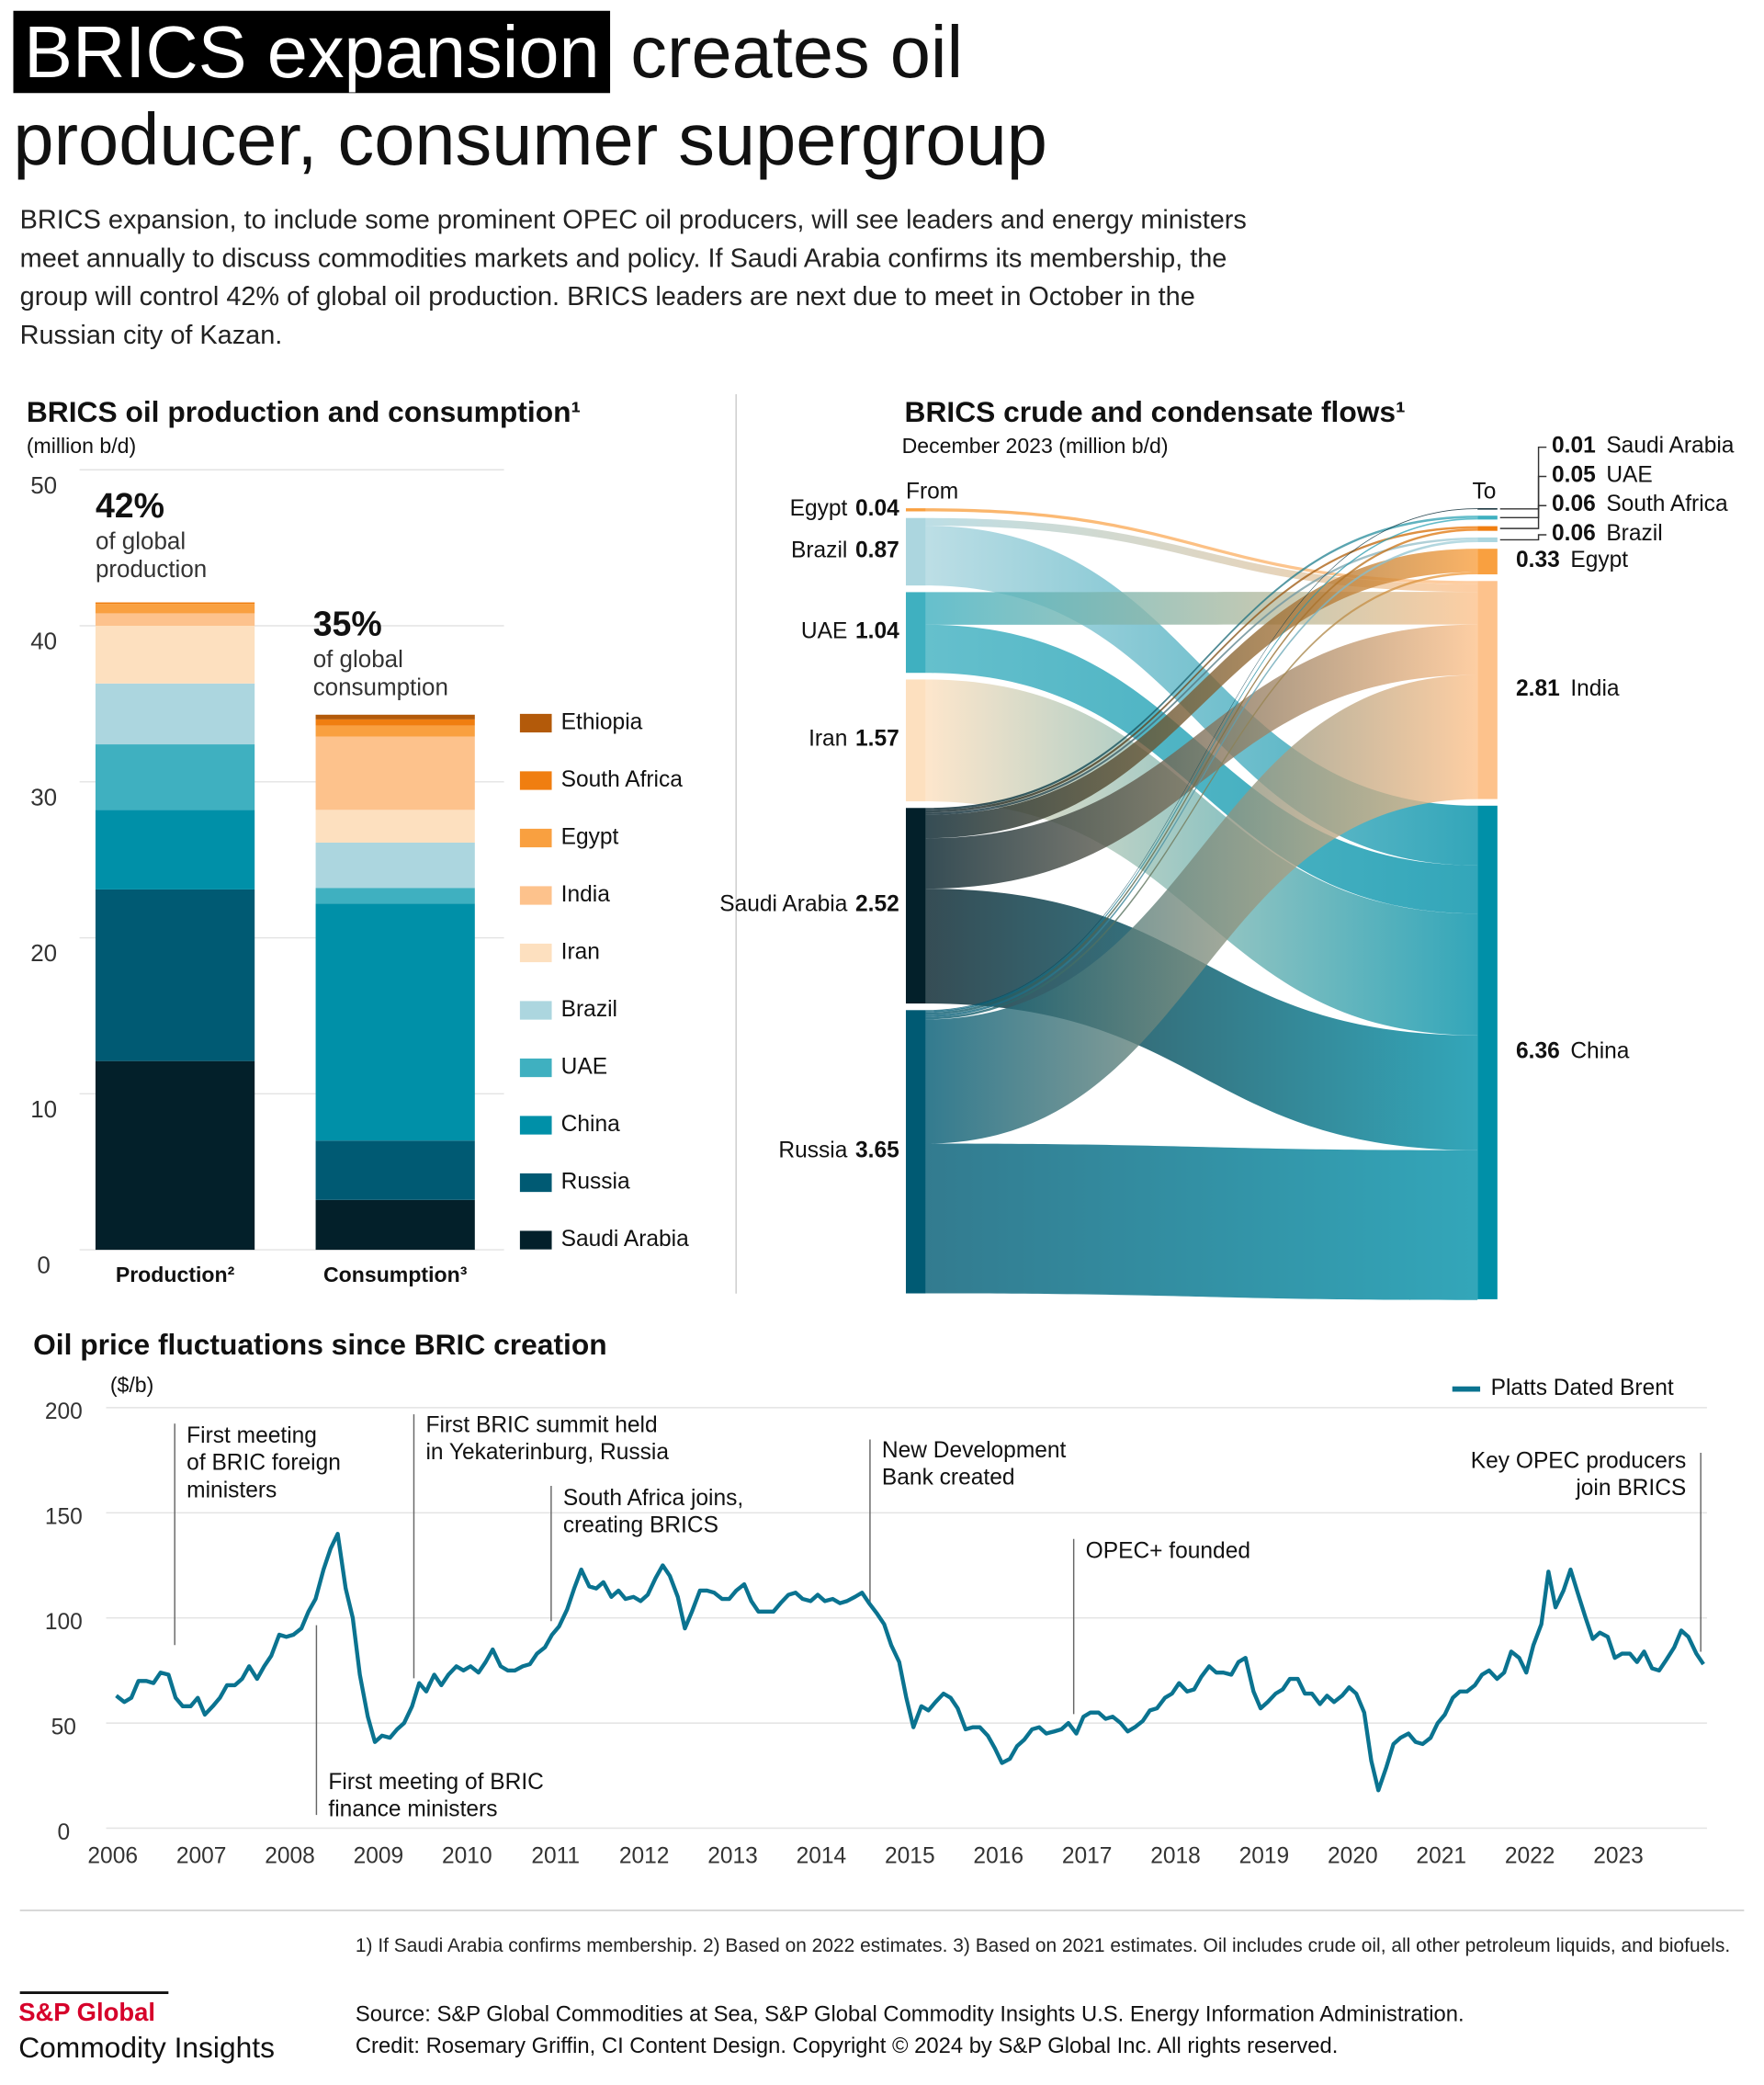 Image resolution: width=1764 pixels, height=2085 pixels. What do you see at coordinates (625, 1239) in the screenshot?
I see `legend-label: Saudi Arabia` at bounding box center [625, 1239].